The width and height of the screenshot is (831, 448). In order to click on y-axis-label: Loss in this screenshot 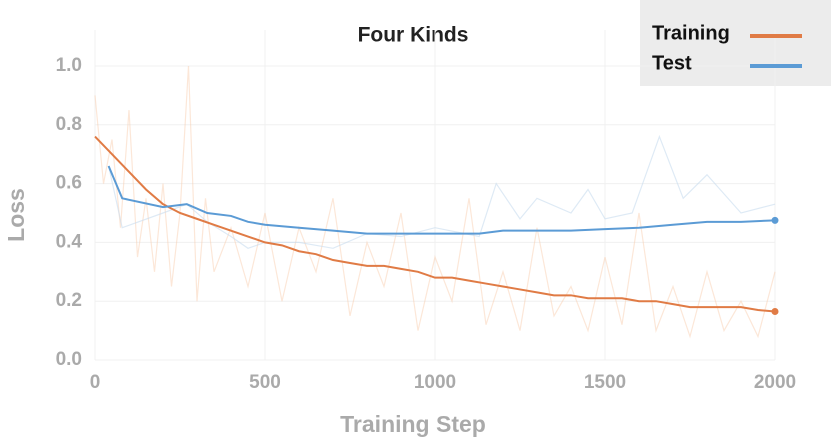, I will do `click(16, 215)`.